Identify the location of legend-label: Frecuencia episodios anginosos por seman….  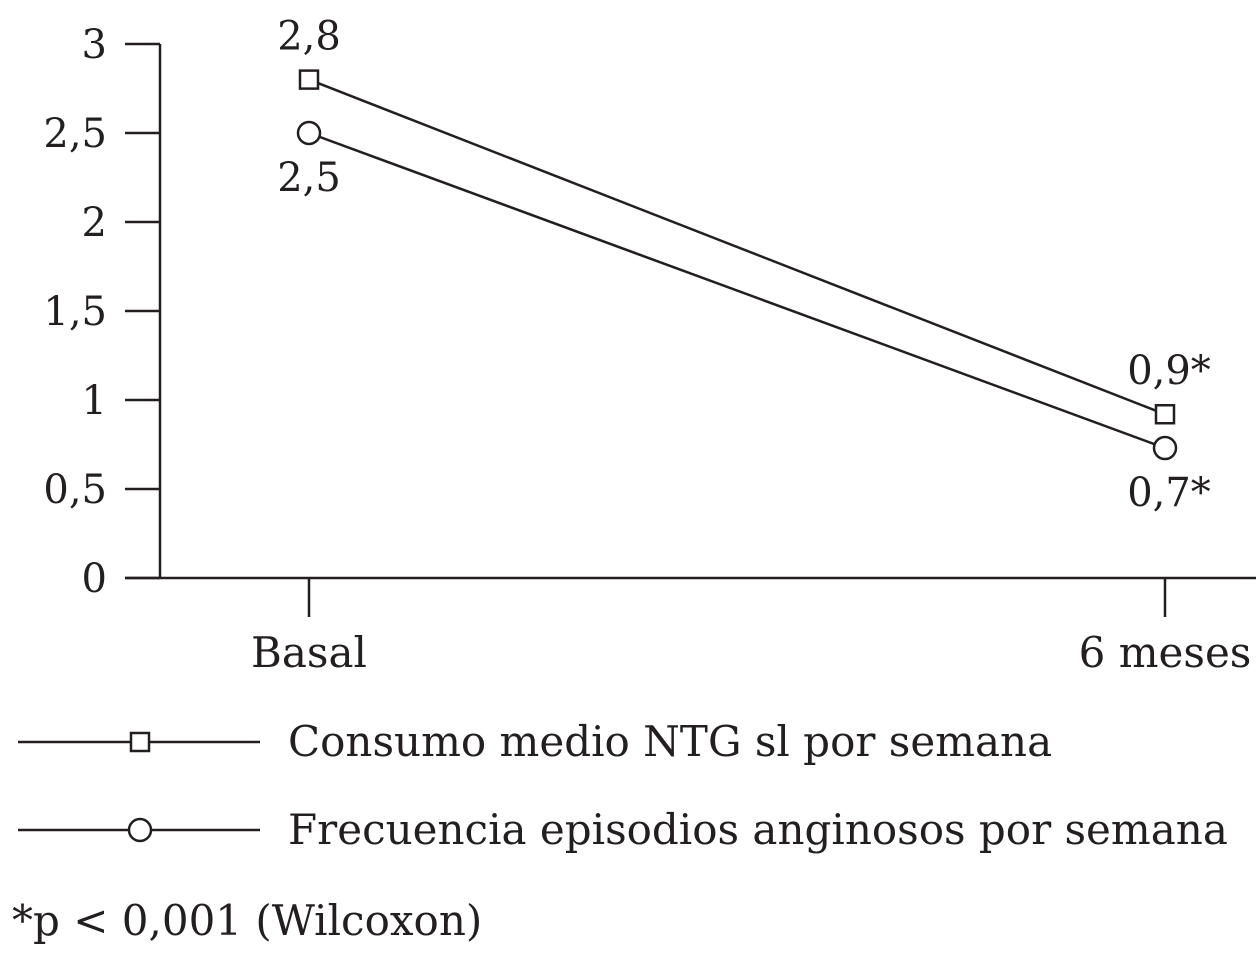
(758, 829).